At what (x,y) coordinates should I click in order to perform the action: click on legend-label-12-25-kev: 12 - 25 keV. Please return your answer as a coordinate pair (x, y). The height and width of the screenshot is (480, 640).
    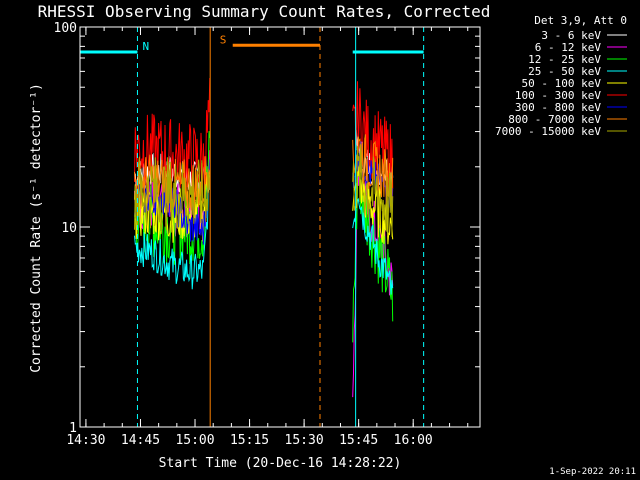
    Looking at the image, I should click on (564, 59).